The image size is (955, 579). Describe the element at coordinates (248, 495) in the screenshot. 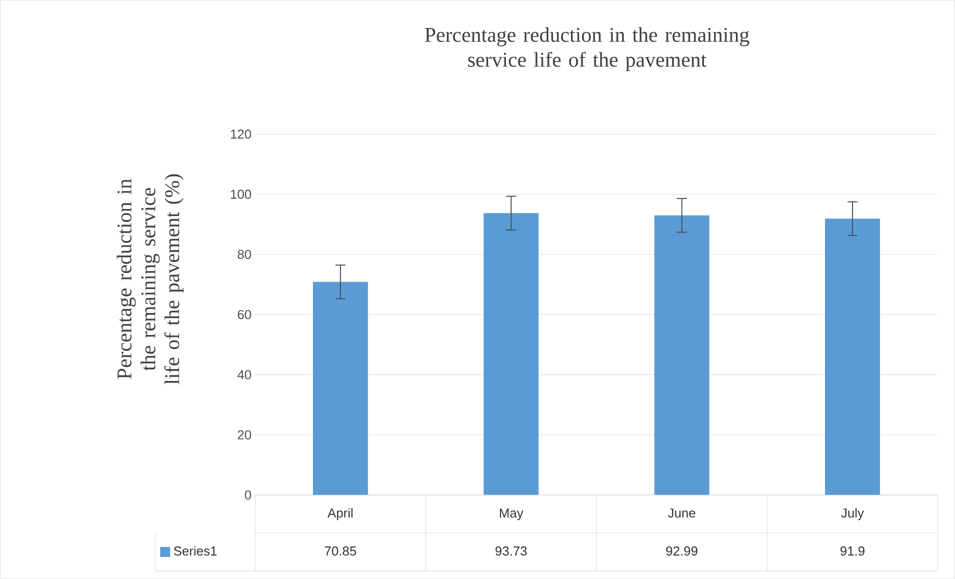

I see `y-tick-label: 0` at that location.